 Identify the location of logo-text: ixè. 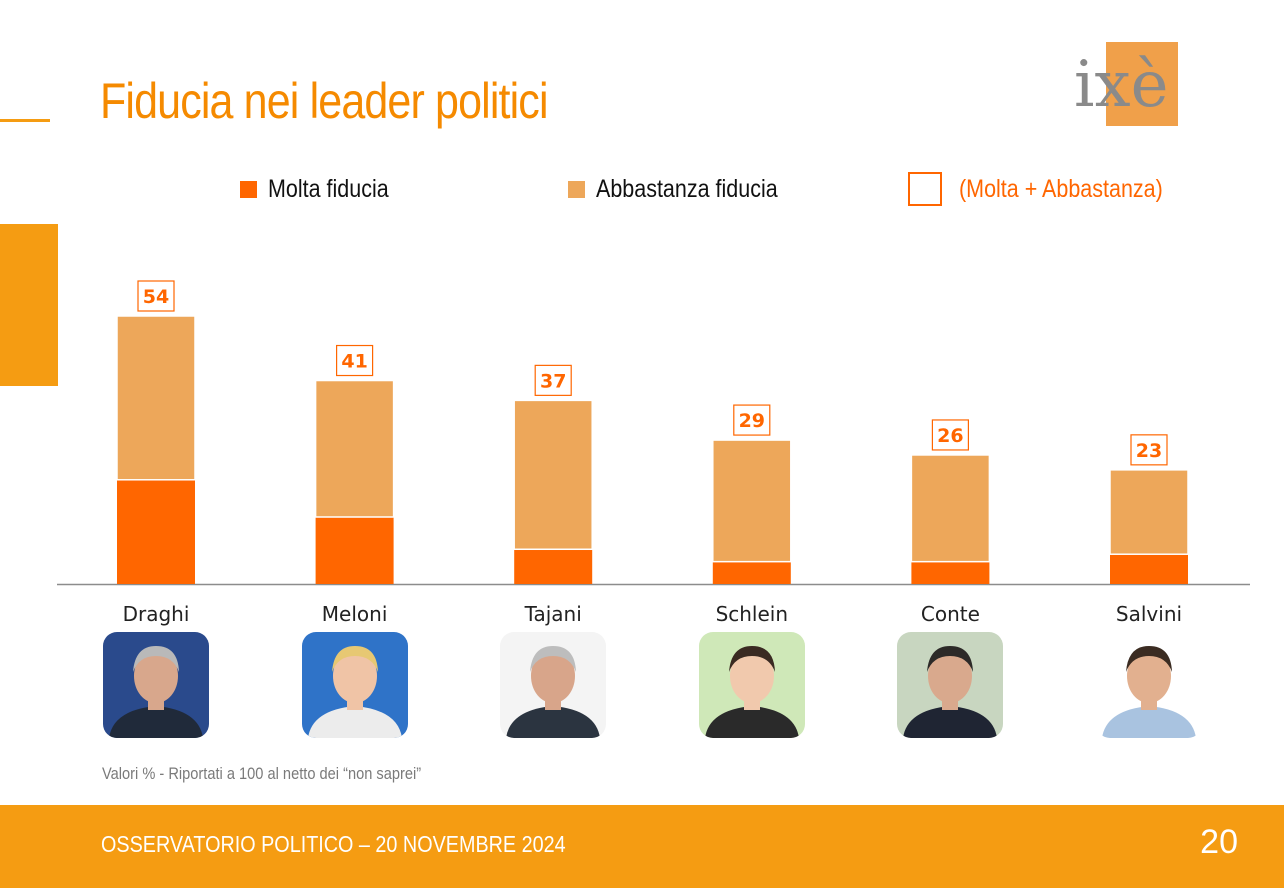
(1121, 85).